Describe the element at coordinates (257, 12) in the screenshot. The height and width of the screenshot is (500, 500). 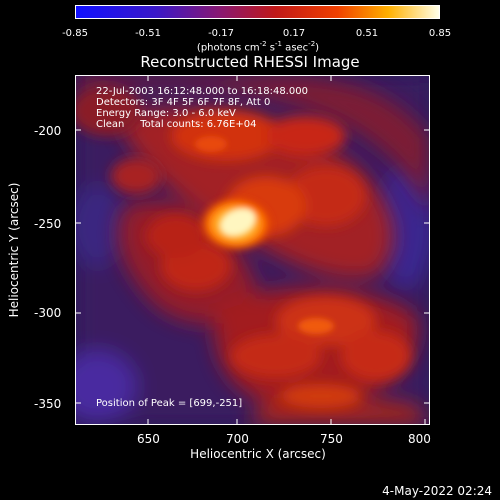
I see `colorbar` at that location.